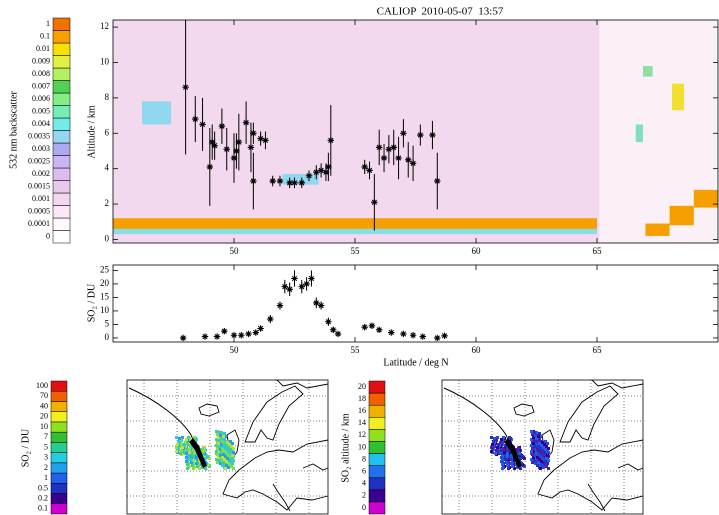 The width and height of the screenshot is (719, 515). Describe the element at coordinates (105, 310) in the screenshot. I see `y-tick-label: 10` at that location.